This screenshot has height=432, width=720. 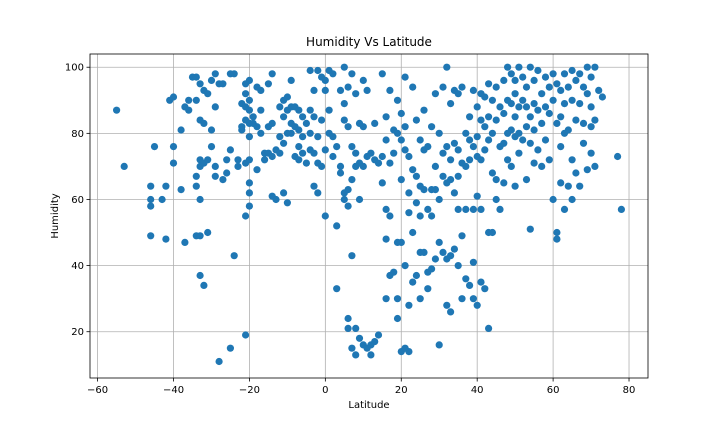 I want to click on x-tick-label: 40, so click(x=477, y=390).